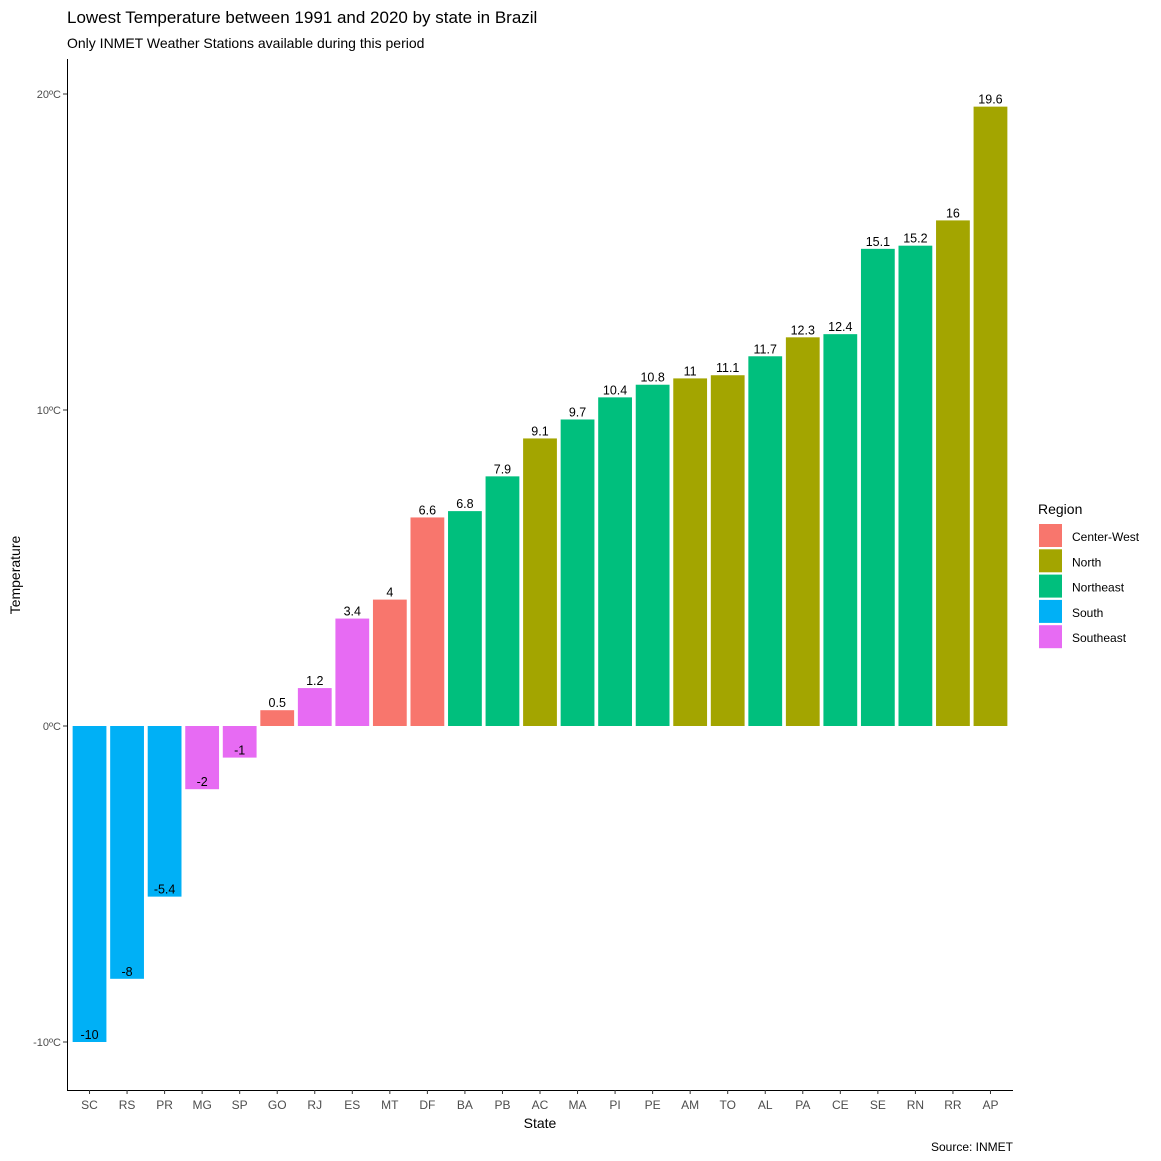  I want to click on bar-label-mt: 4, so click(389, 593).